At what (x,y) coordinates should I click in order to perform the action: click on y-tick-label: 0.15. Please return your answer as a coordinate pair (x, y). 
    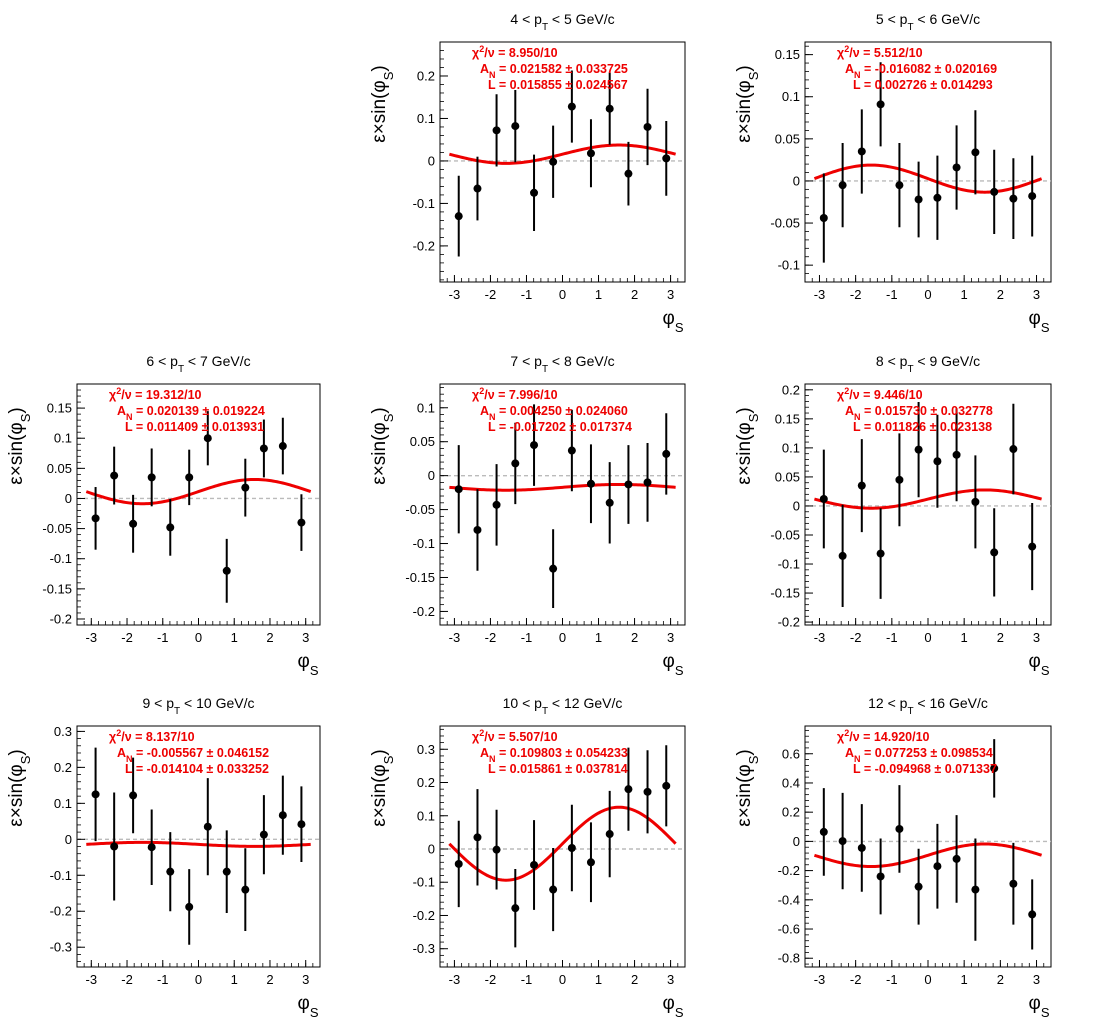
    Looking at the image, I should click on (59, 408).